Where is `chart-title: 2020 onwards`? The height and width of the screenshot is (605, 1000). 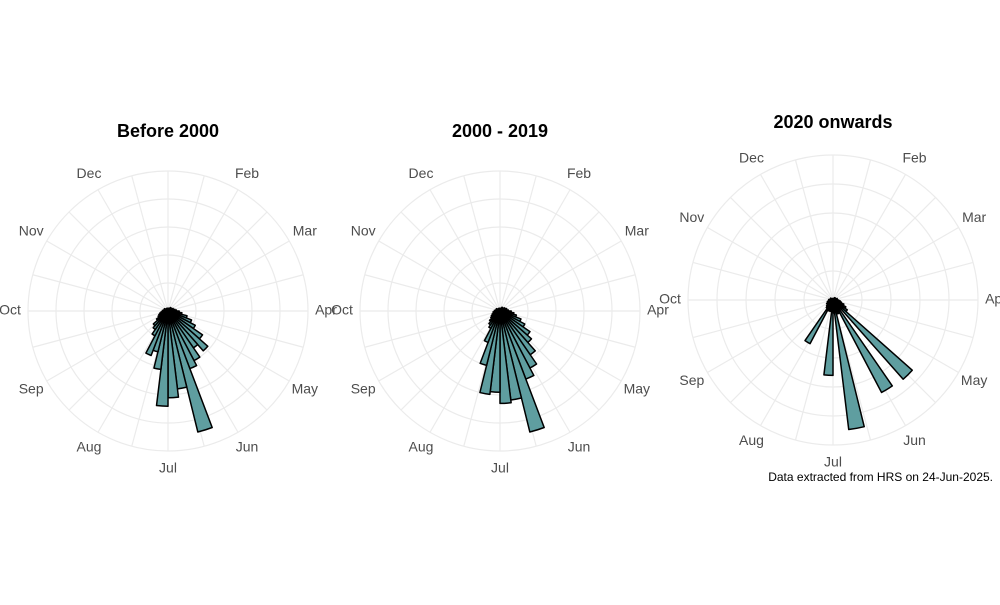 chart-title: 2020 onwards is located at coordinates (832, 122).